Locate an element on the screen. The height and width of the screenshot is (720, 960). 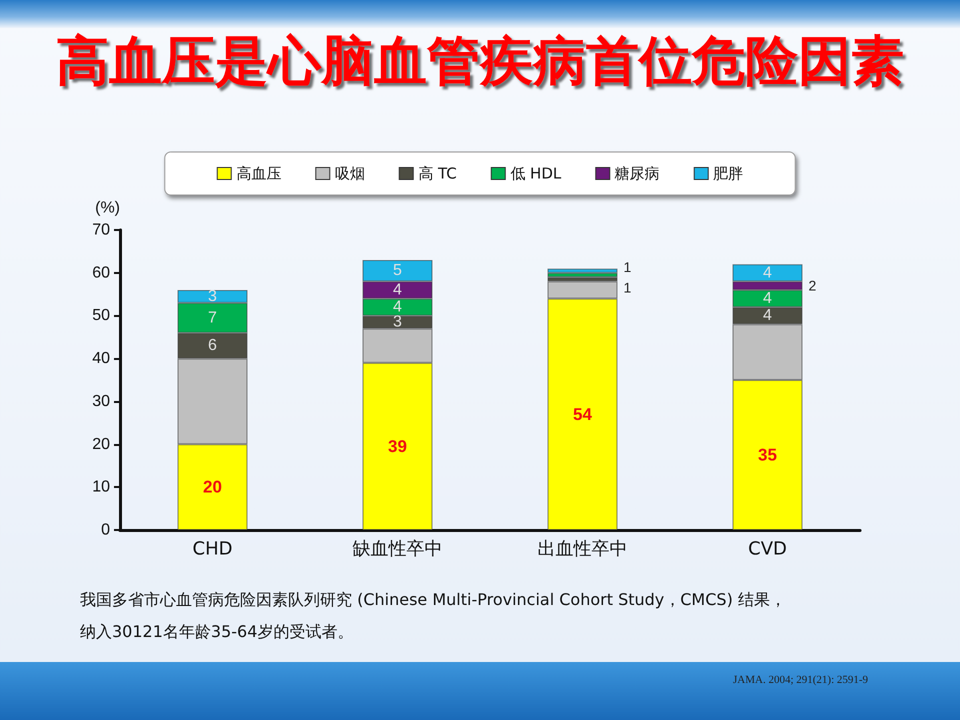
x-tick-label: CHD is located at coordinates (212, 549).